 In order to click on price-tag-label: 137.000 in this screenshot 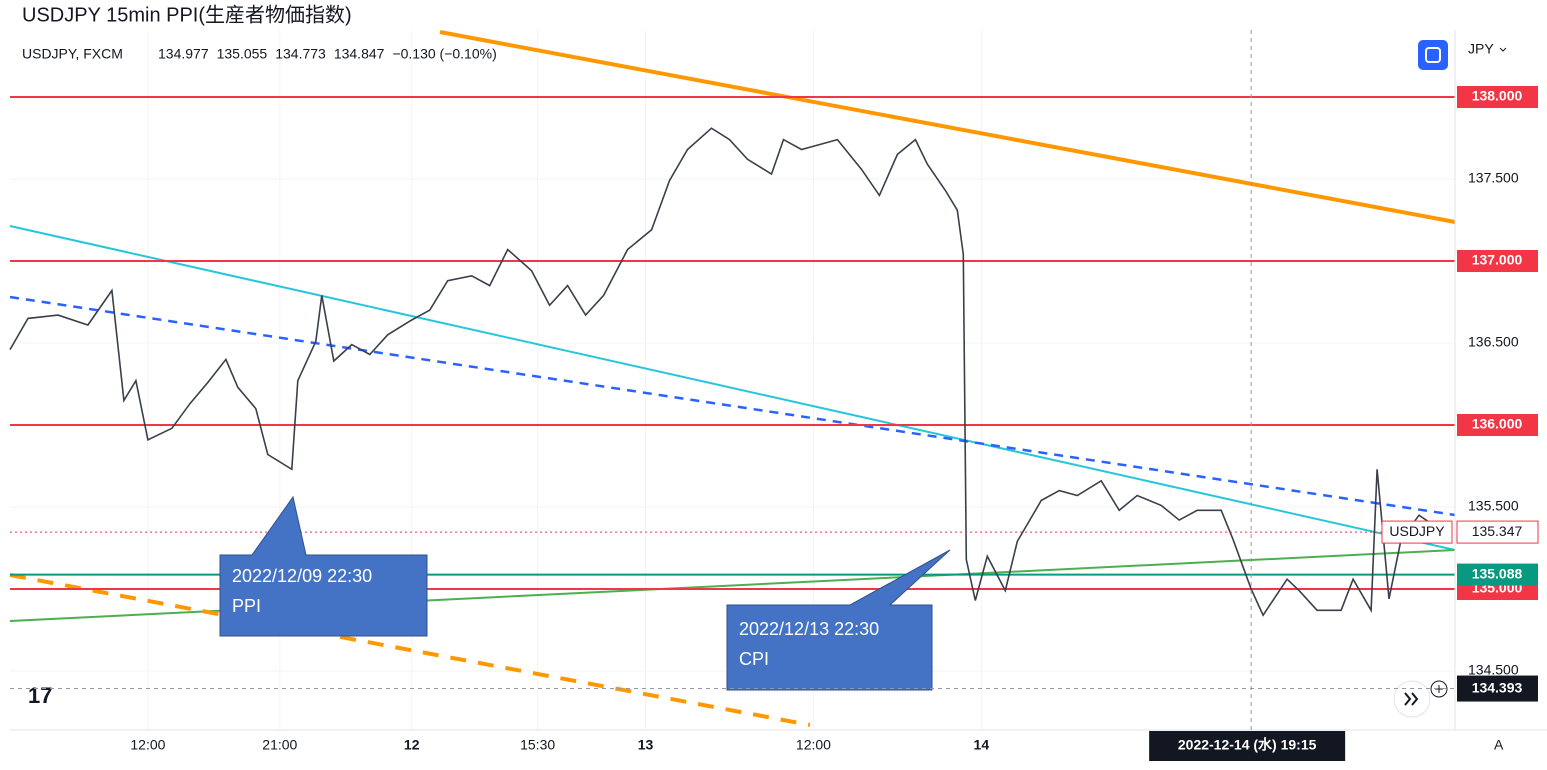, I will do `click(1497, 260)`.